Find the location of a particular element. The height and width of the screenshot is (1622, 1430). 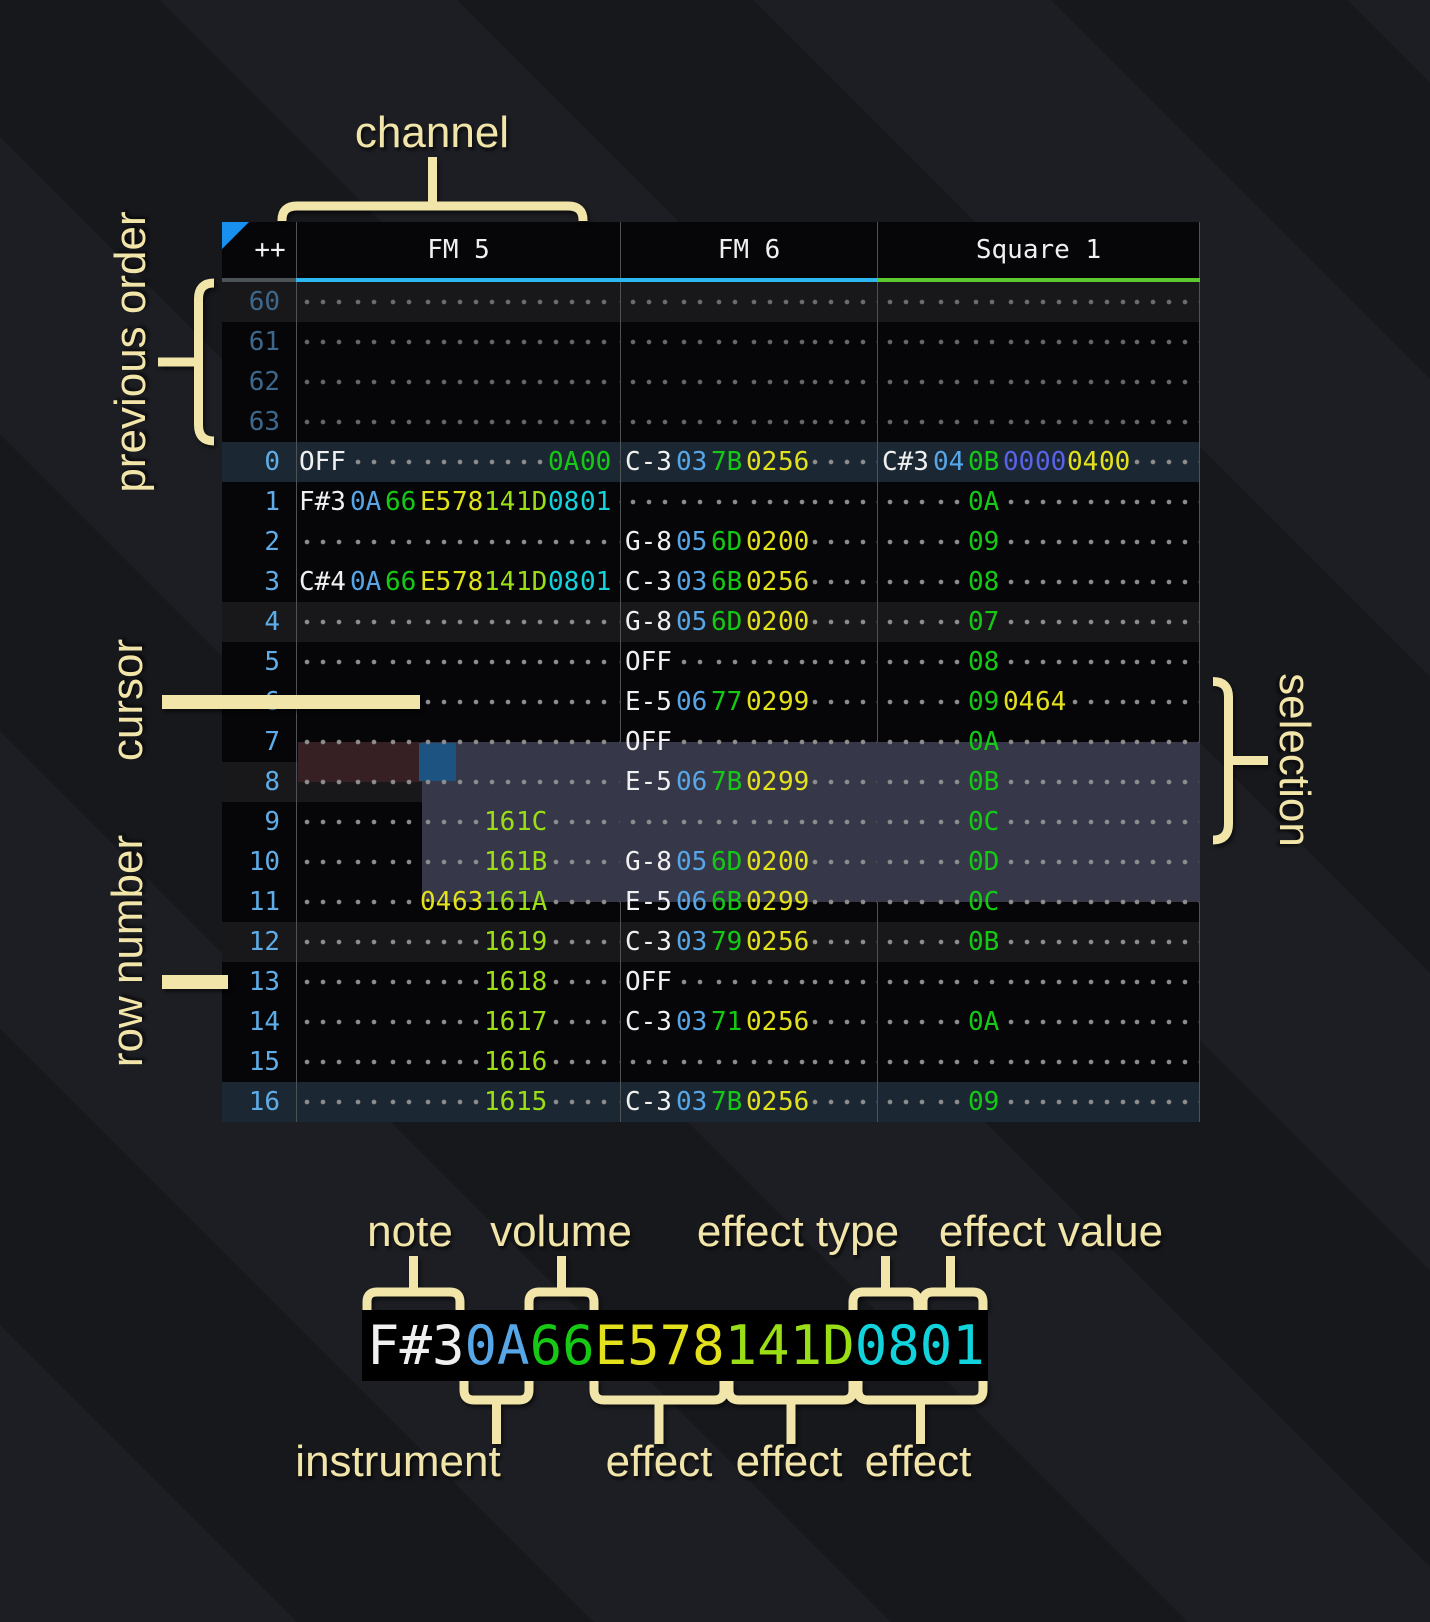

pattern-field: 7B is located at coordinates (727, 462).